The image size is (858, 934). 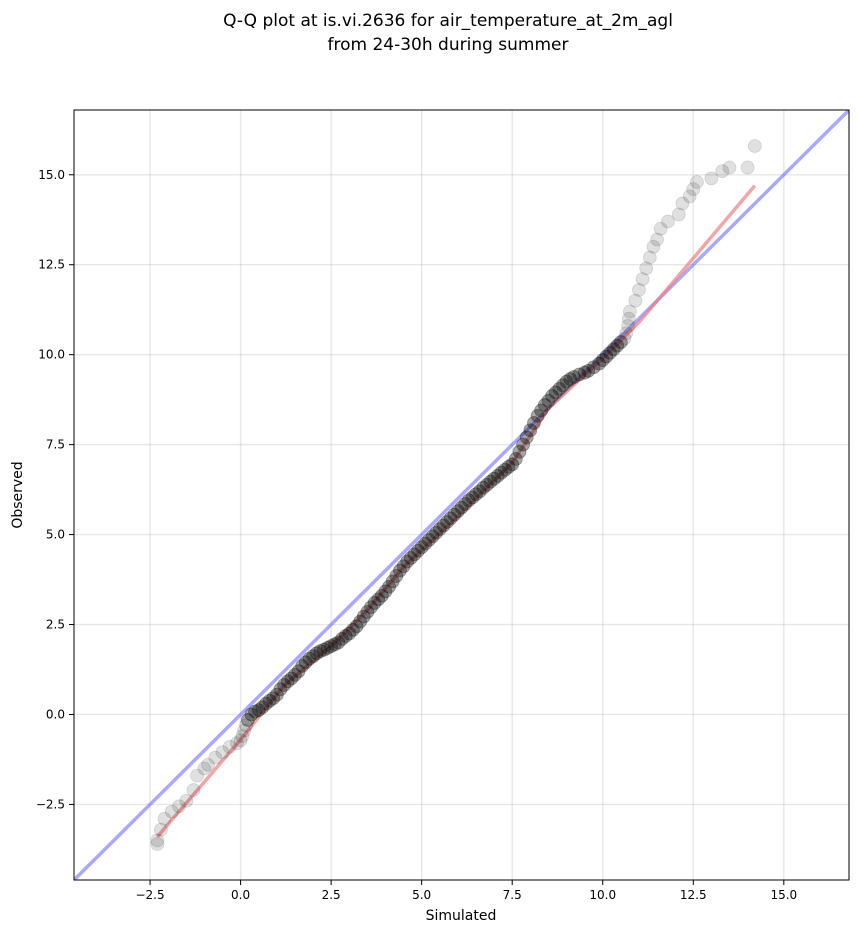 I want to click on x-tick-label-2: 2.5, so click(x=331, y=895).